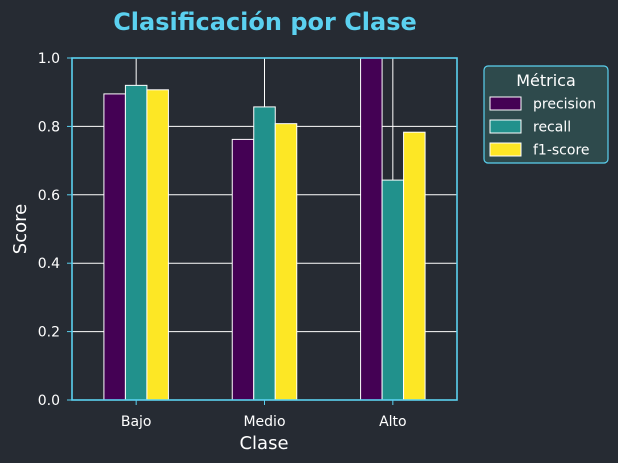  What do you see at coordinates (546, 114) in the screenshot?
I see `legend: Métrica precision recall f1-score` at bounding box center [546, 114].